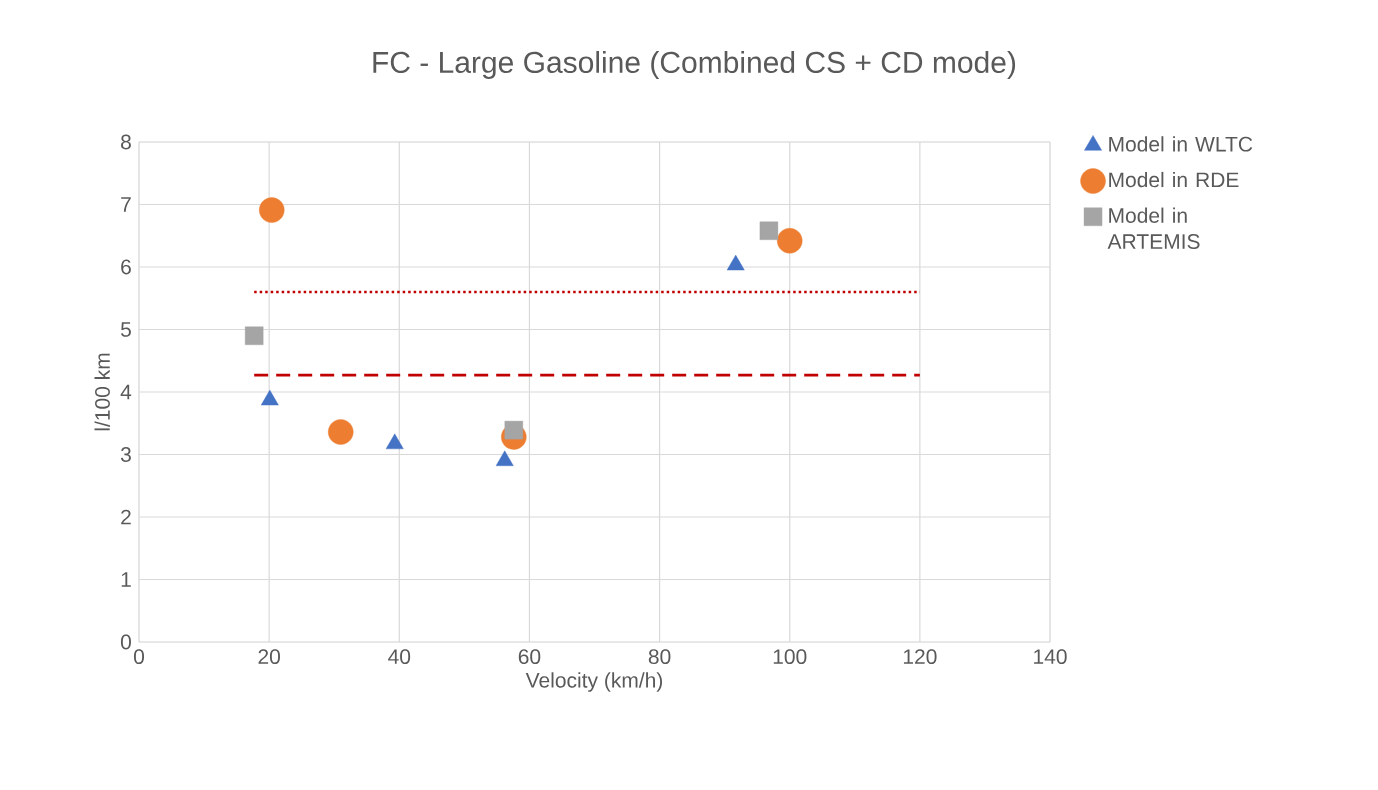  I want to click on legend-label: Model in WLTC, so click(1181, 144).